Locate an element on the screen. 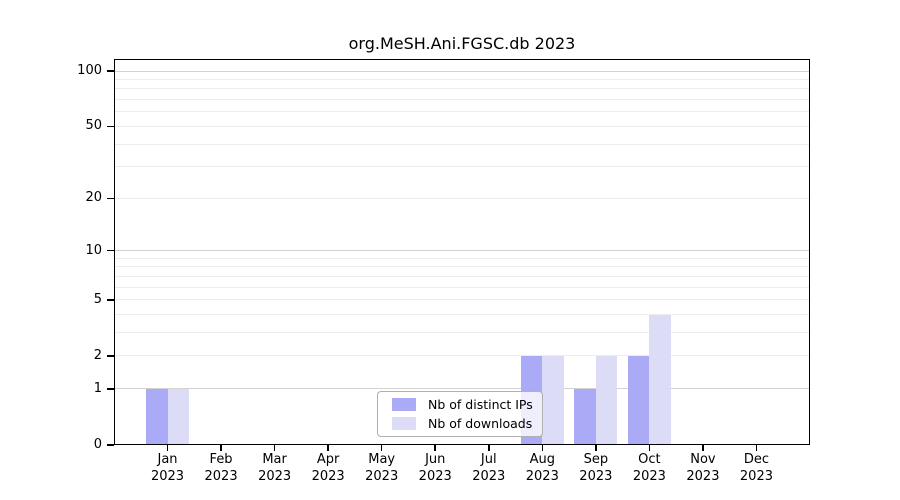 The height and width of the screenshot is (500, 900). x-tick-label: Oct 2023 is located at coordinates (649, 468).